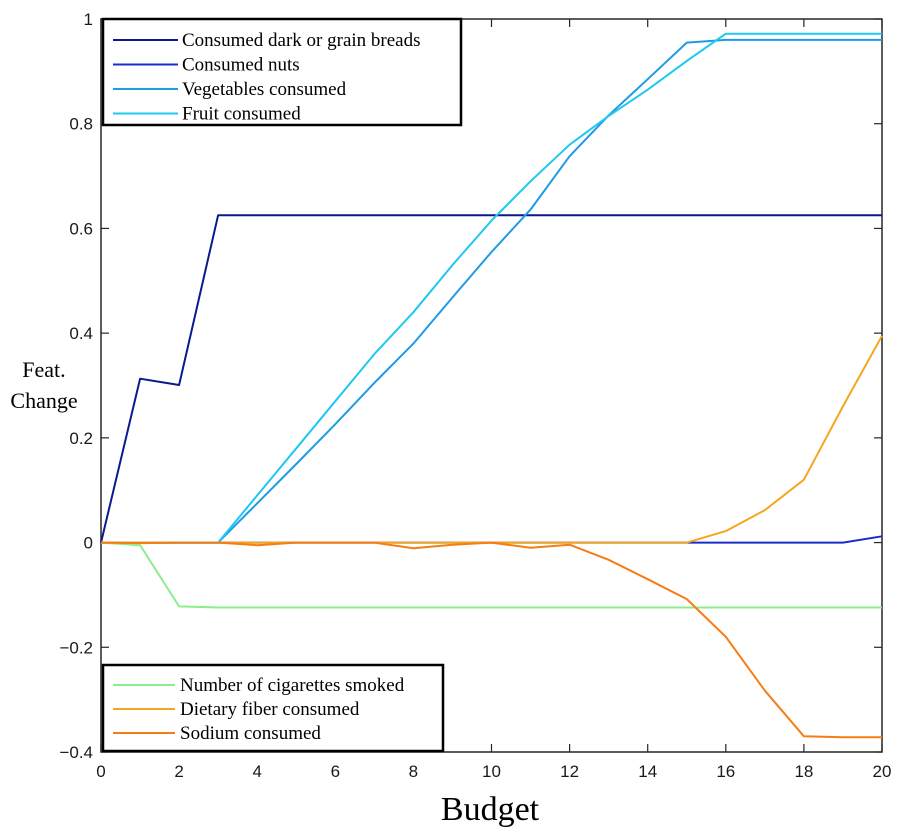 This screenshot has height=837, width=916. Describe the element at coordinates (81, 438) in the screenshot. I see `y-tick-label: 0.2` at that location.